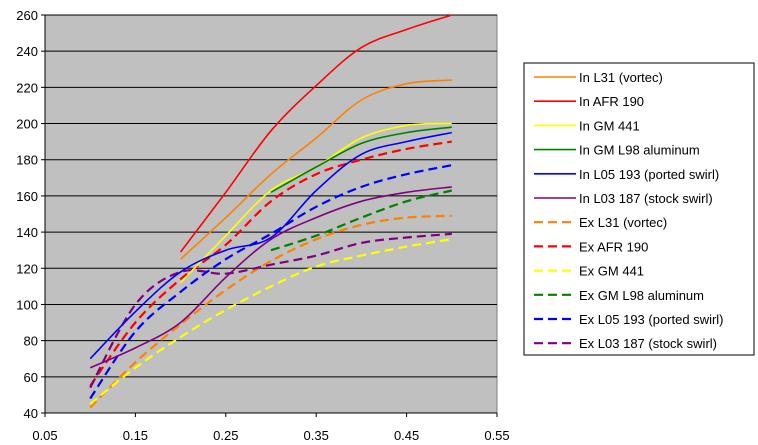 This screenshot has width=758, height=445. What do you see at coordinates (27, 87) in the screenshot?
I see `y-tick-label: 220` at bounding box center [27, 87].